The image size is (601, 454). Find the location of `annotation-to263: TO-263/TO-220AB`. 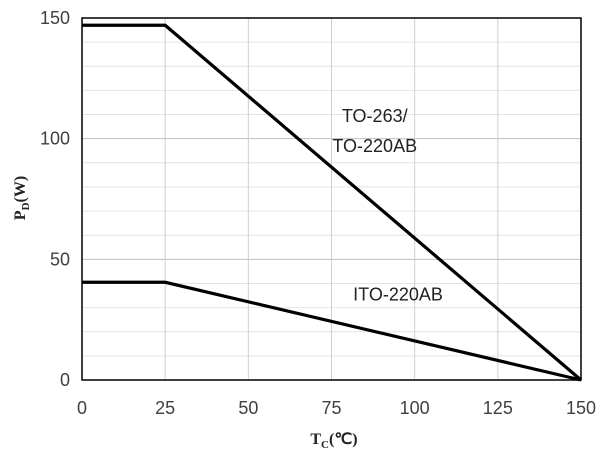

annotation-to263: TO-263/TO-220AB is located at coordinates (374, 131).